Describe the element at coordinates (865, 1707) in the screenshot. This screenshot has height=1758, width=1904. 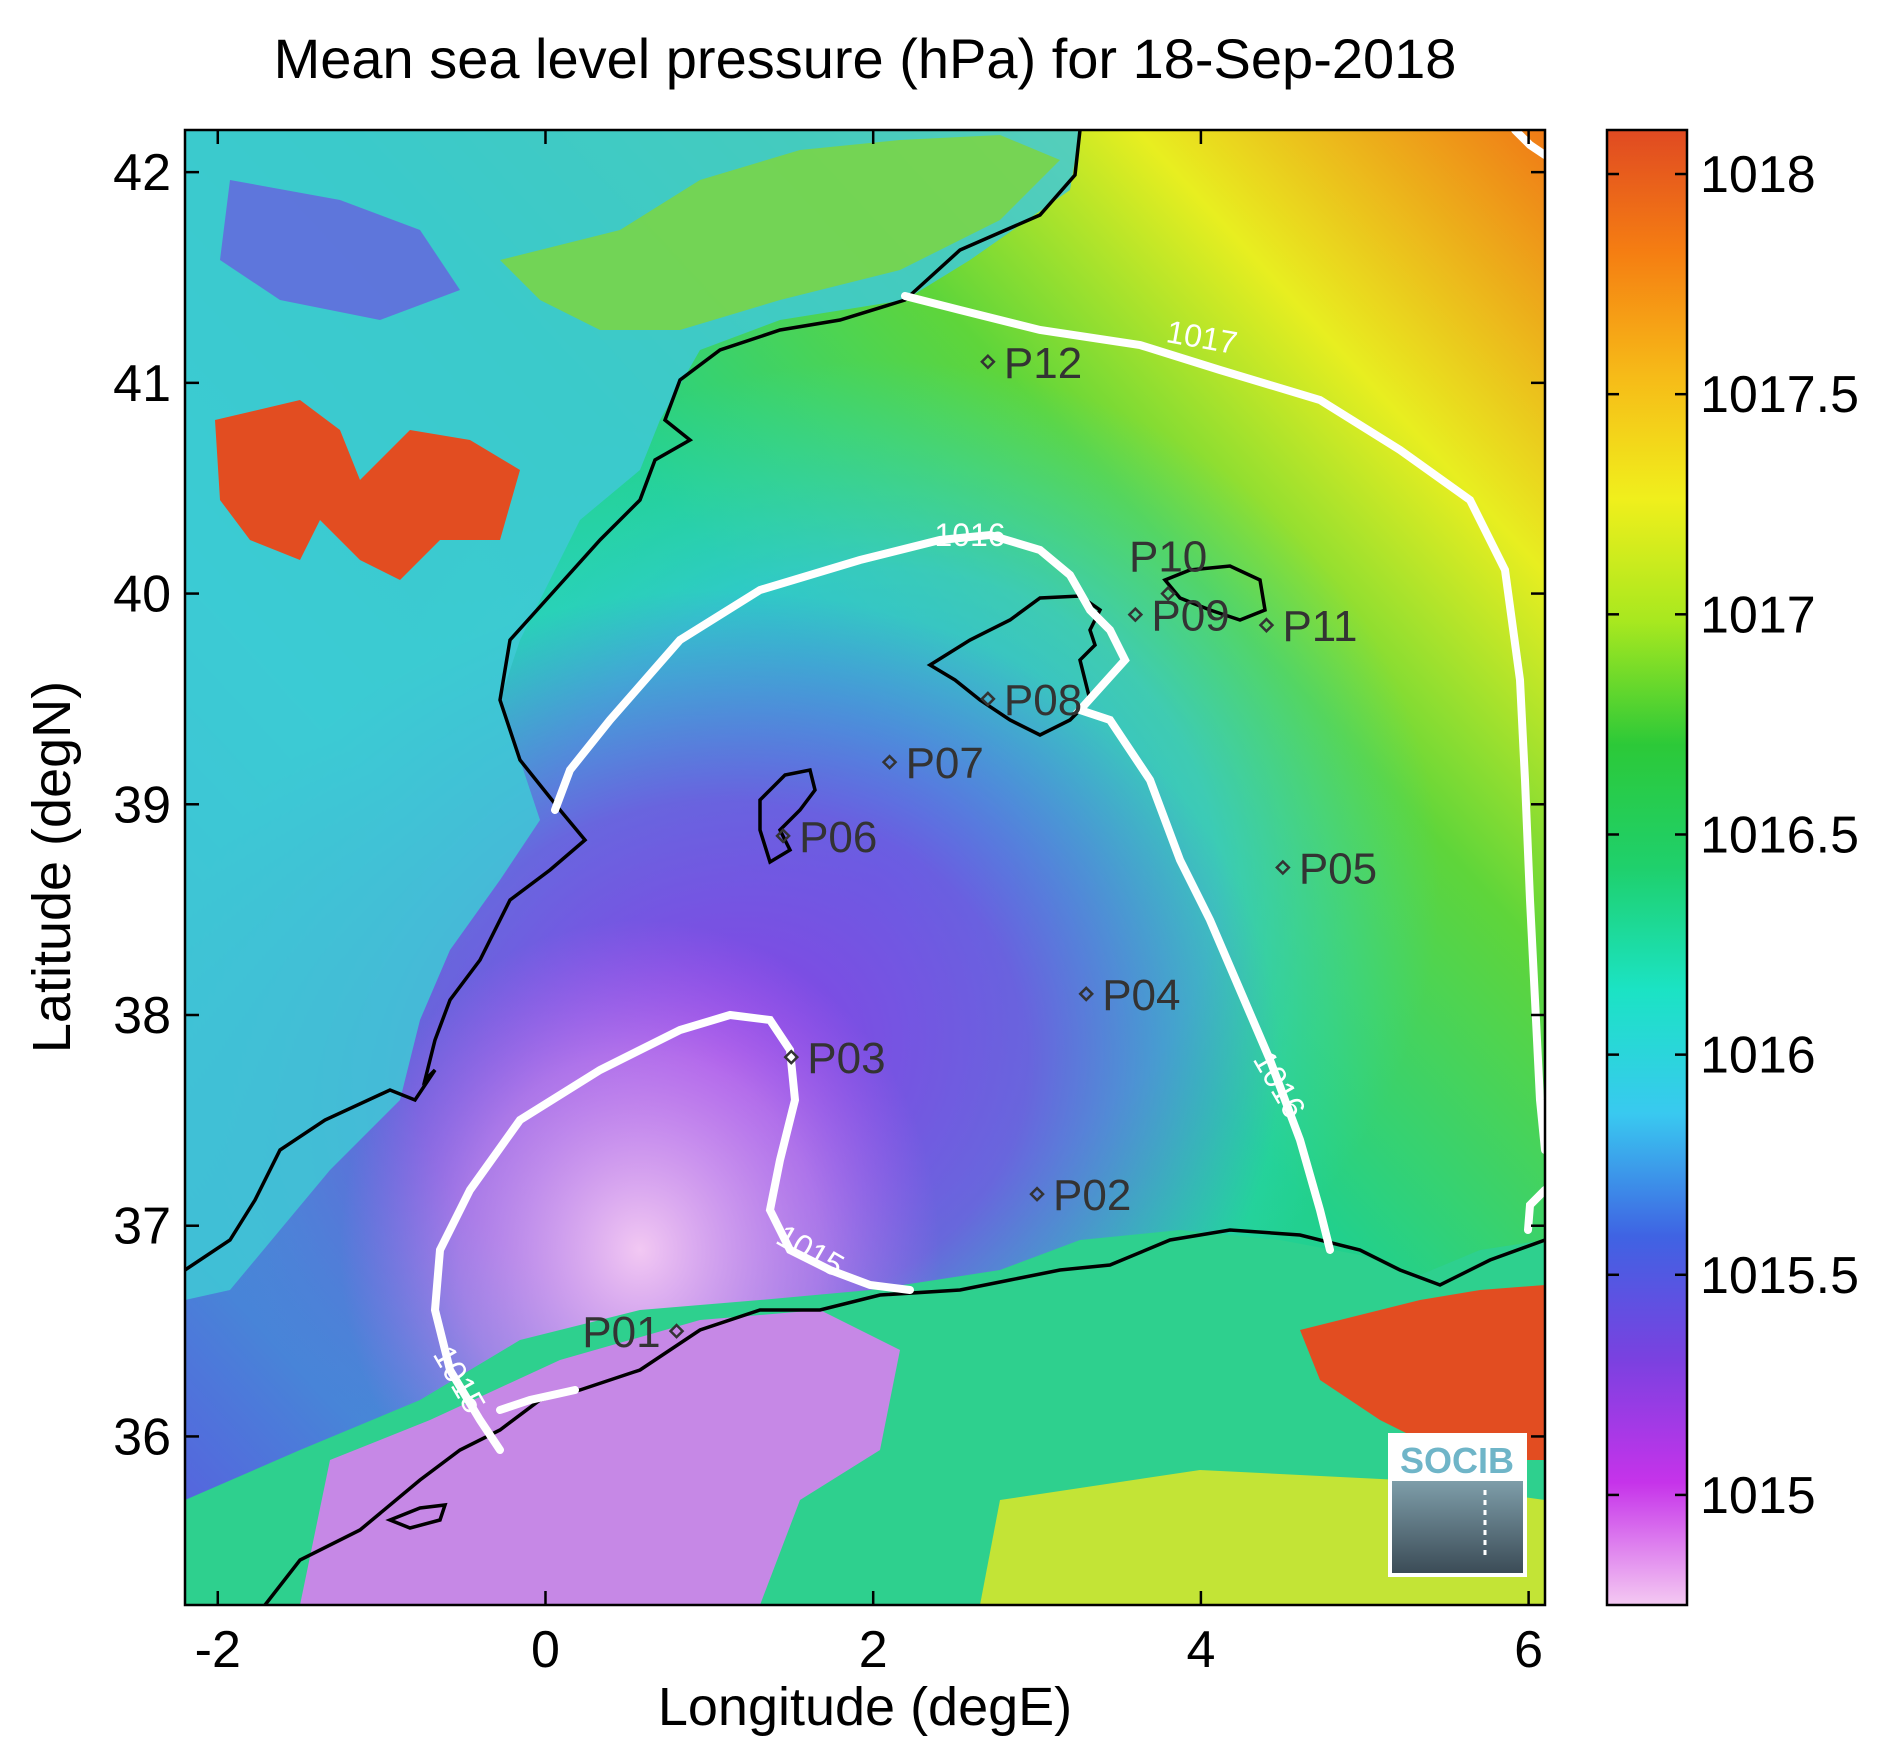
I see `x-axis-label: Longitude (degE)` at that location.